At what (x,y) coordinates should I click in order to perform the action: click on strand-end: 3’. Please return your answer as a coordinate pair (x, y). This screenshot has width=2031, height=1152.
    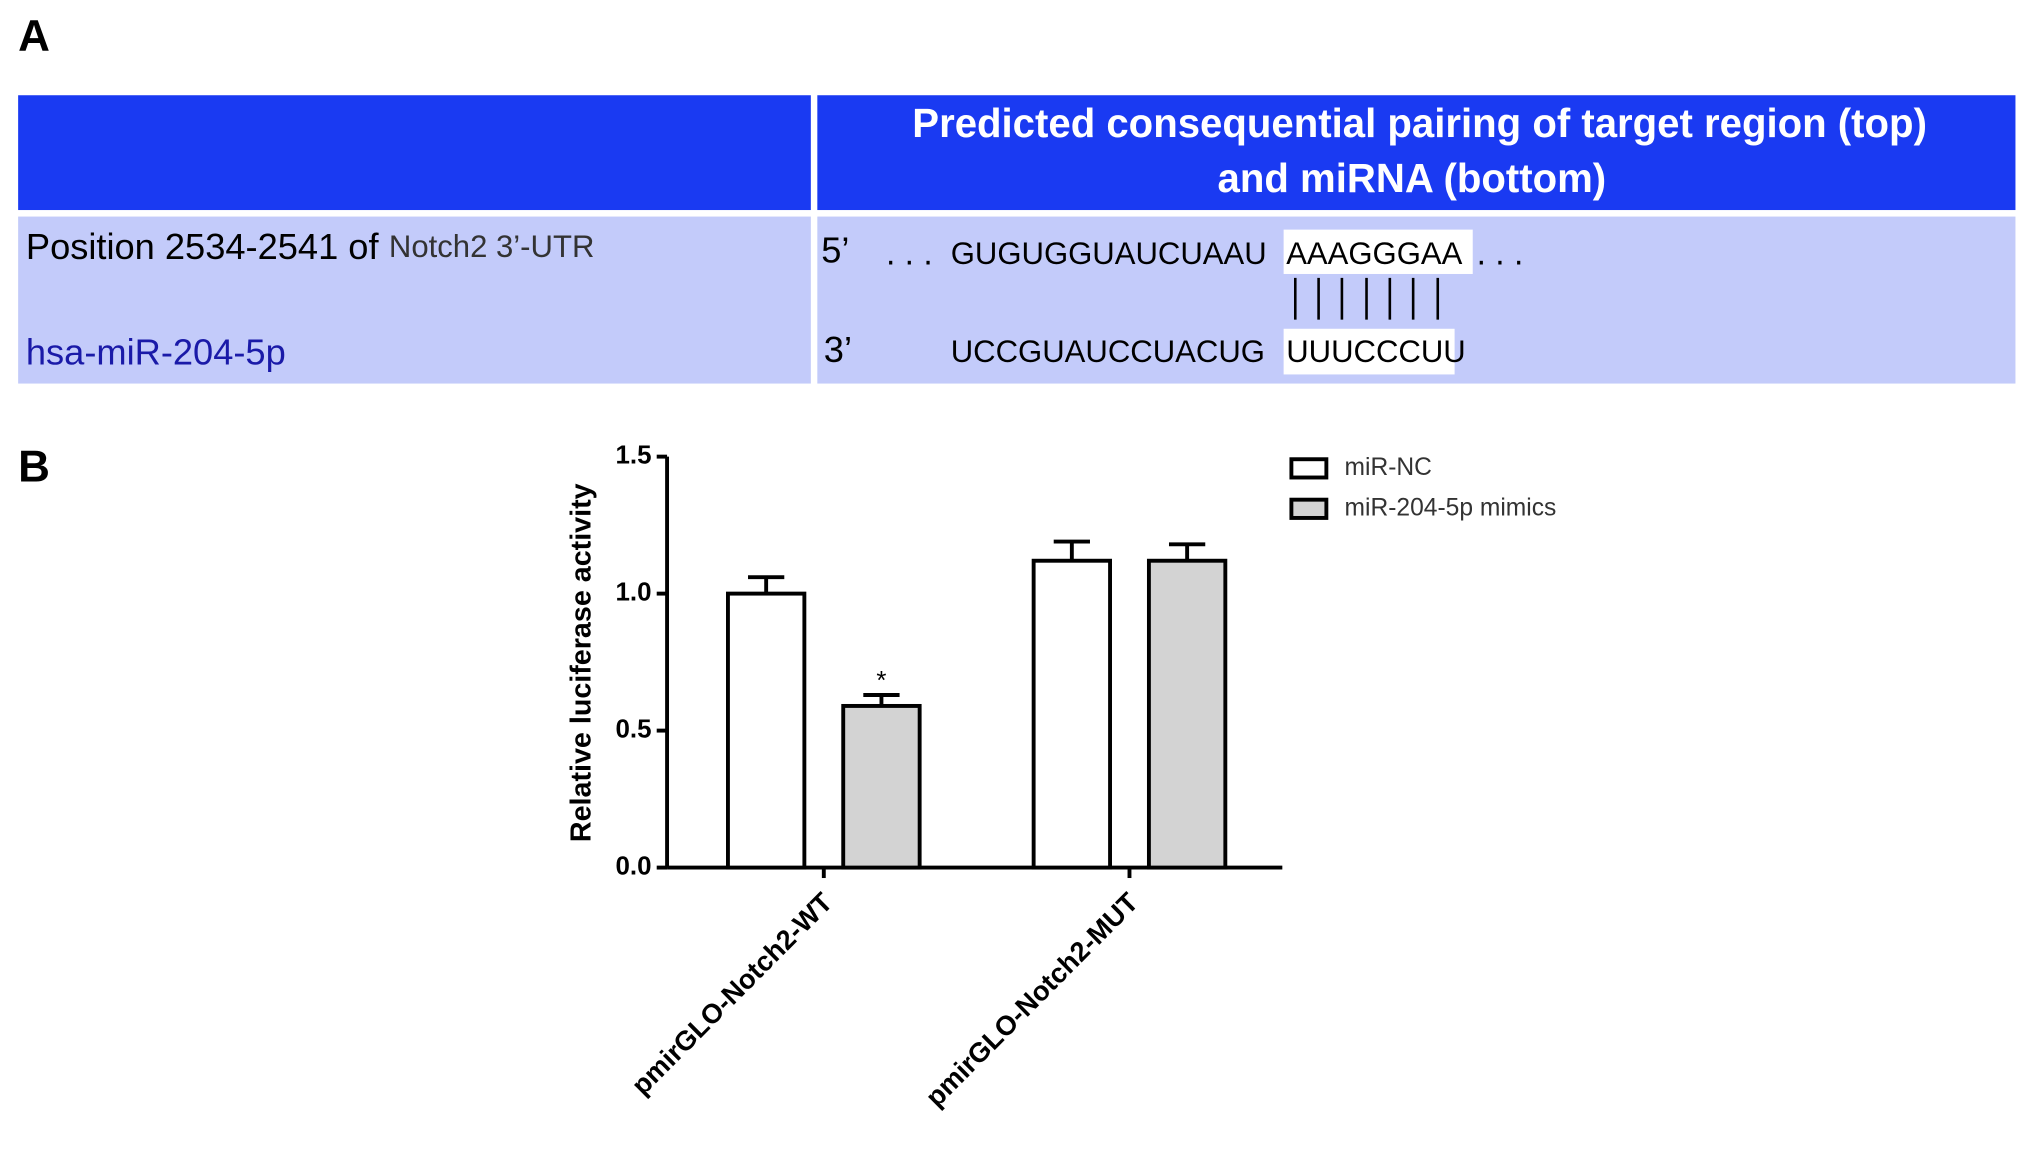
    Looking at the image, I should click on (838, 349).